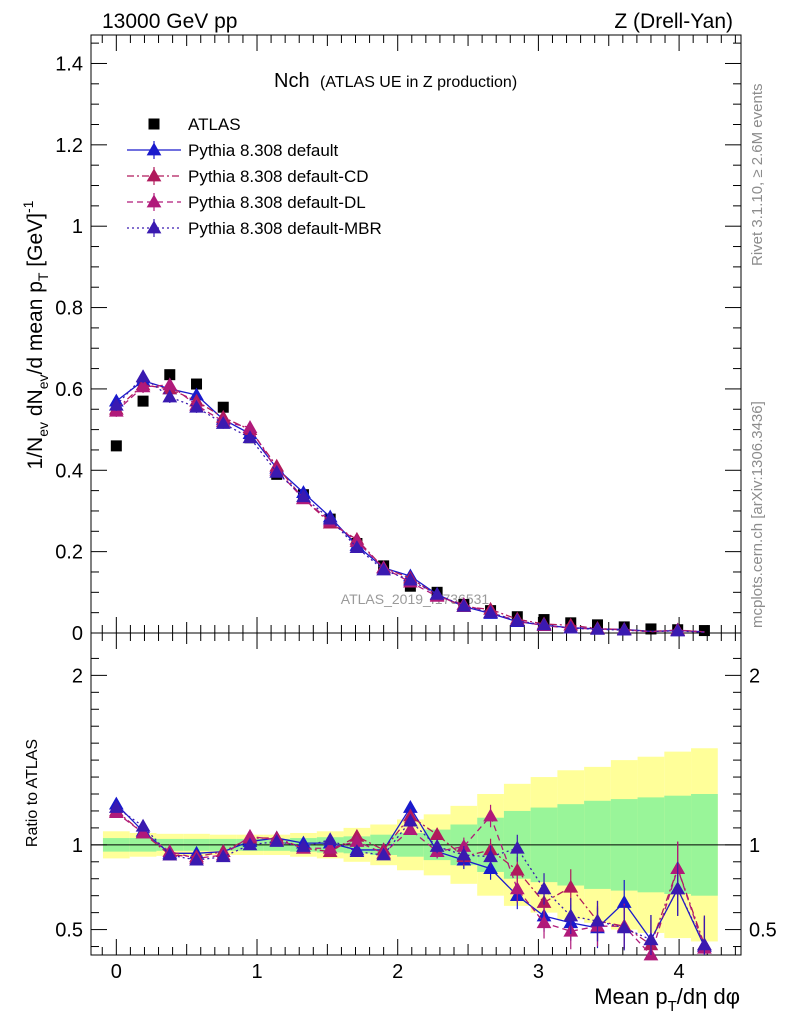 The image size is (786, 1024). What do you see at coordinates (277, 202) in the screenshot?
I see `legend-label: Pythia 8.308 default-DL` at bounding box center [277, 202].